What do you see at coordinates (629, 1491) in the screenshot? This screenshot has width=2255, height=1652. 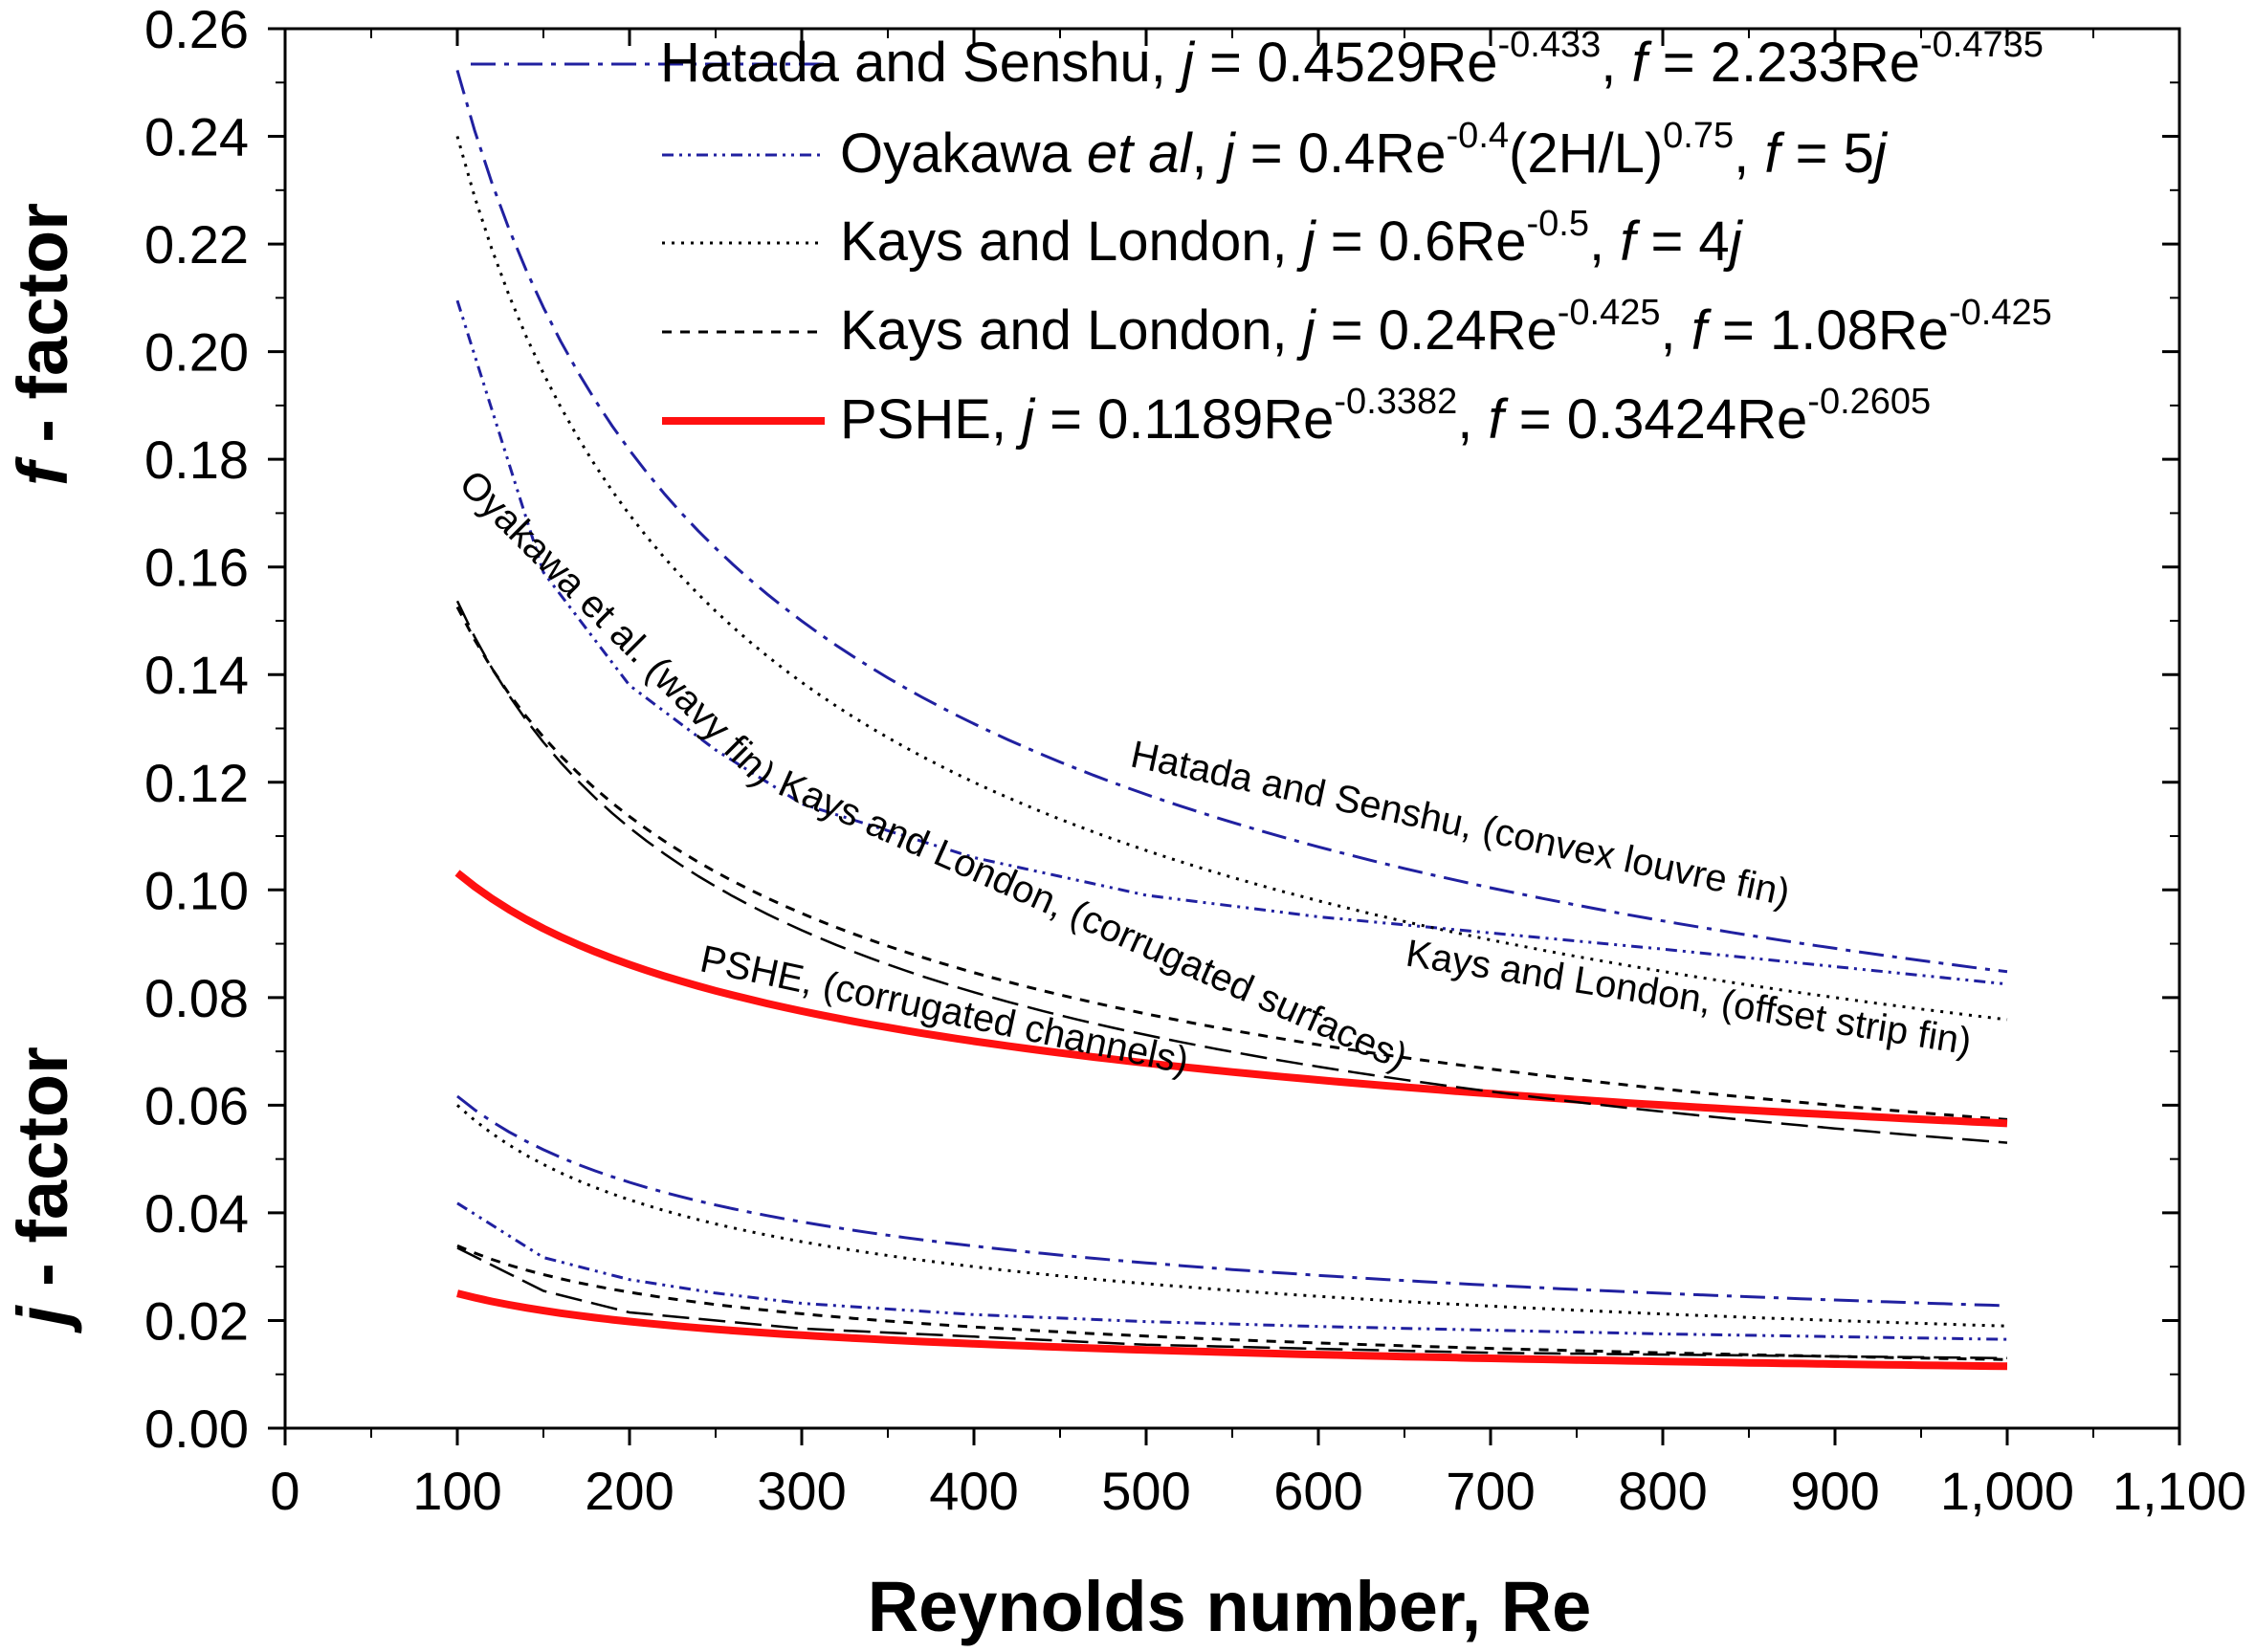 I see `x-tick-label: 200` at bounding box center [629, 1491].